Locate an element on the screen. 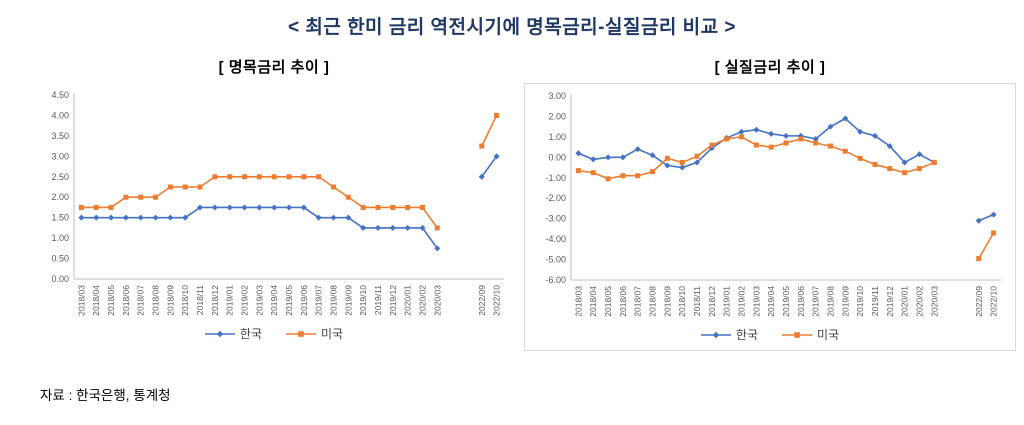  x-axis-tick-label: 2018/11 is located at coordinates (697, 301).